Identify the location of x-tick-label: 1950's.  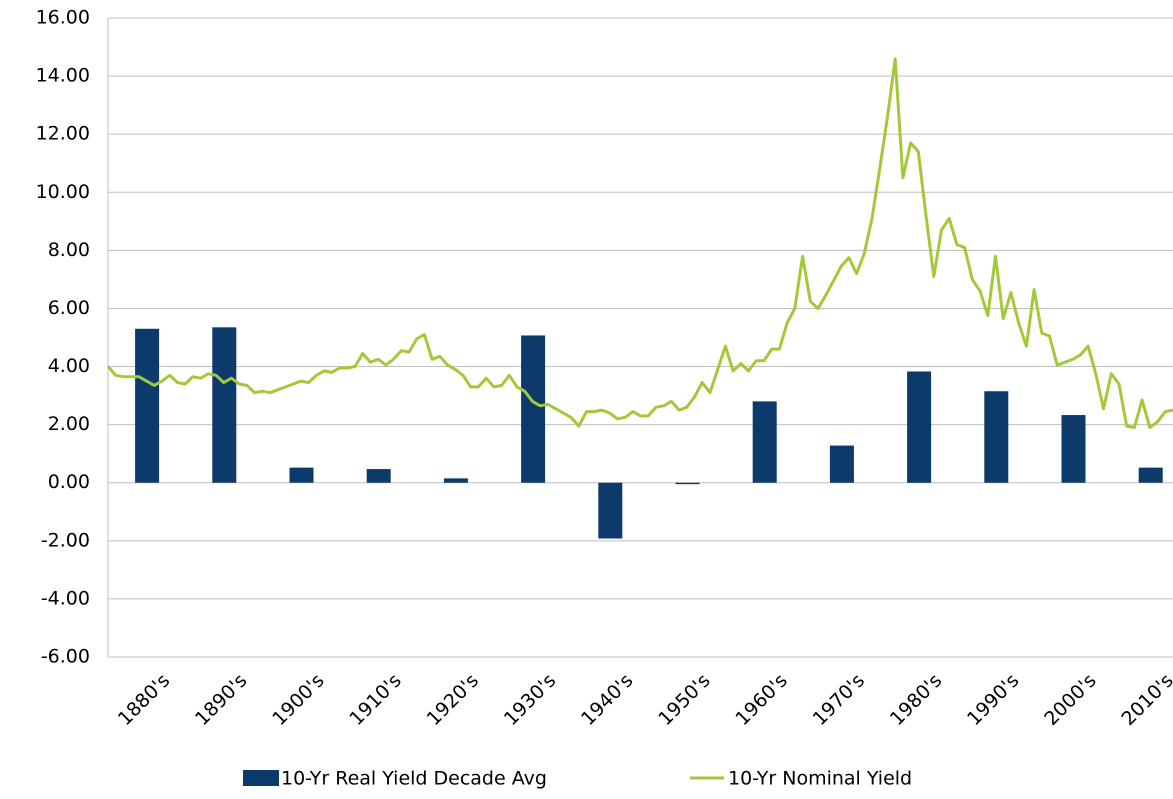
(684, 700).